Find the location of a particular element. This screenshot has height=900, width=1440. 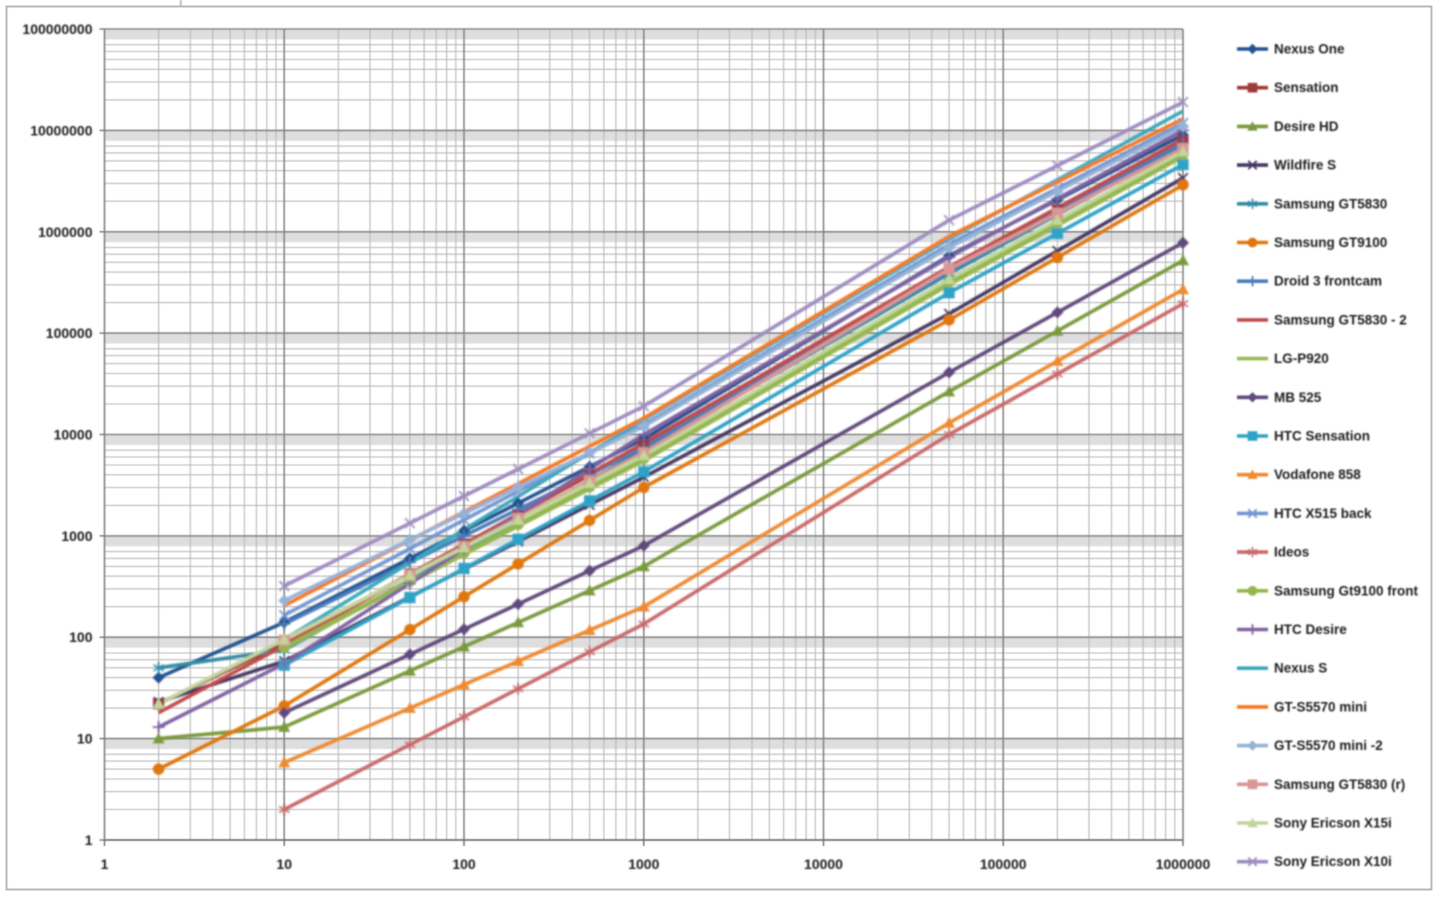

svg-text: Samsung GT5830 (r) is located at coordinates (1339, 784).